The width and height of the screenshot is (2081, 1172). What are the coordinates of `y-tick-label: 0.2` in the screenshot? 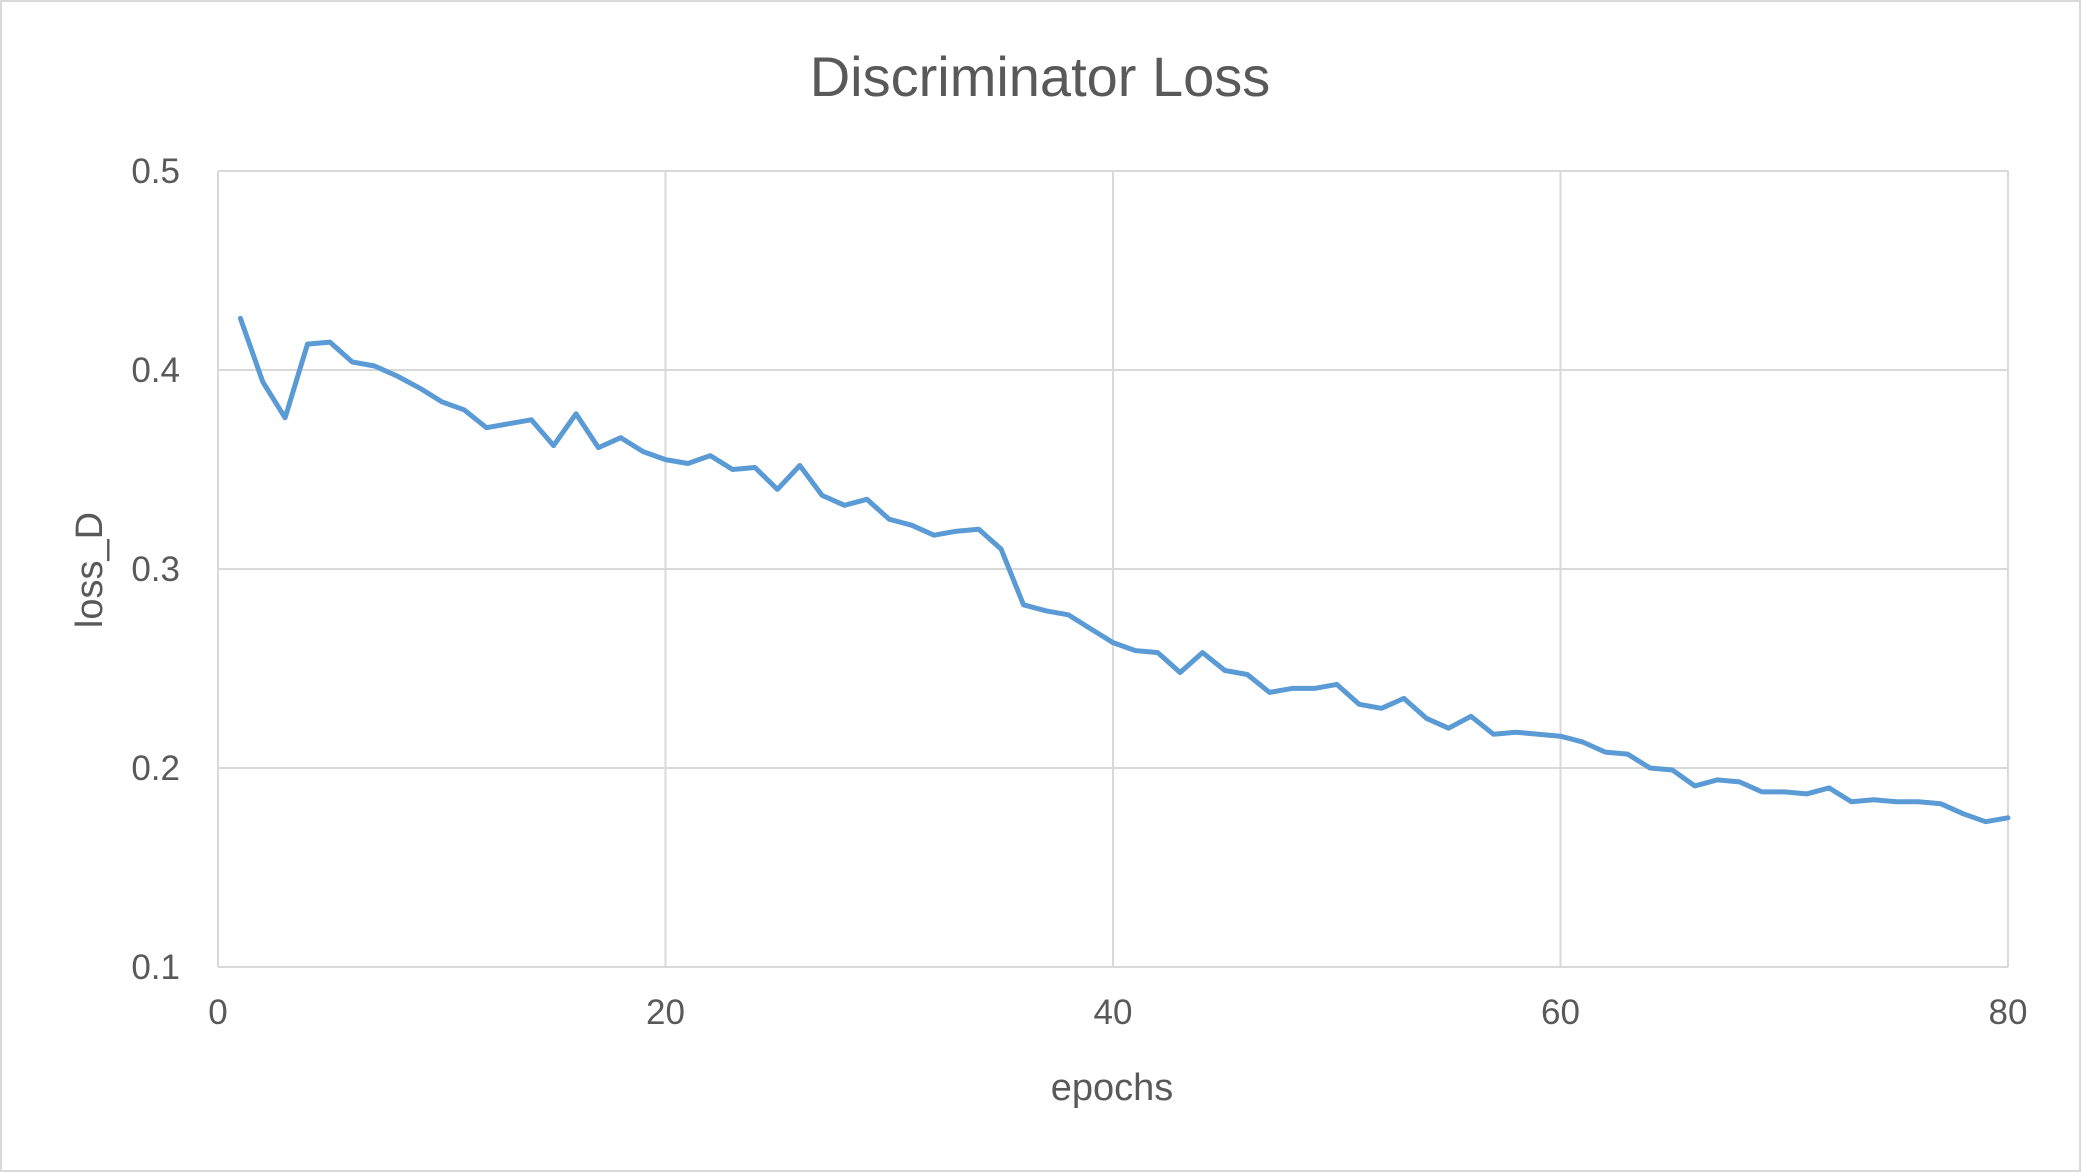 It's located at (155, 768).